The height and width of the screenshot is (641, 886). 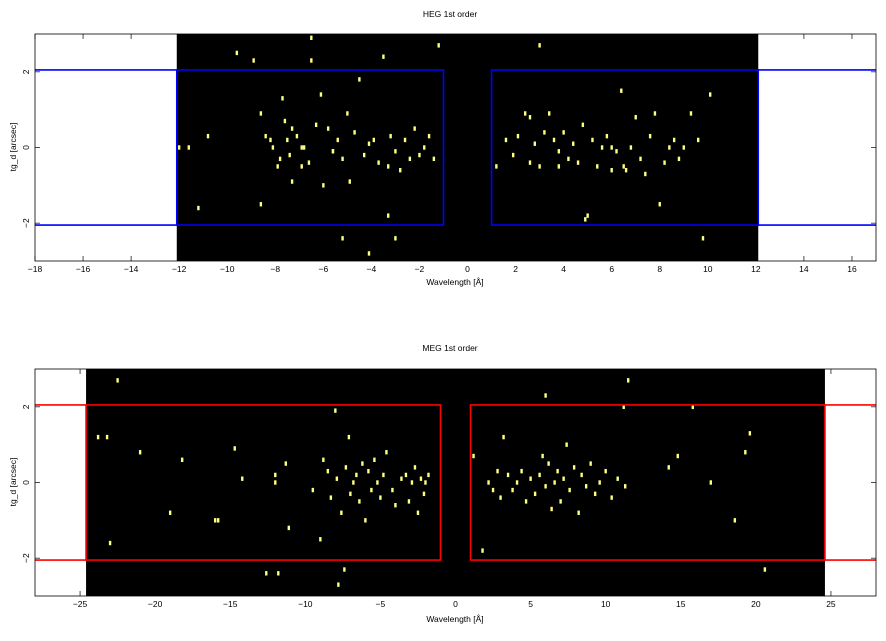 What do you see at coordinates (606, 604) in the screenshot?
I see `meg-x-tick-label: 10` at bounding box center [606, 604].